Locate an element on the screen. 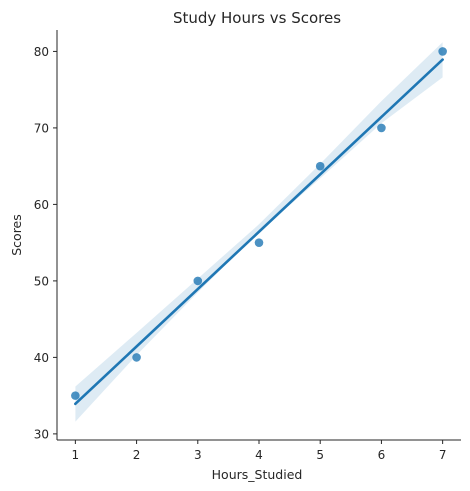  y-tick-label: 40 is located at coordinates (41, 358).